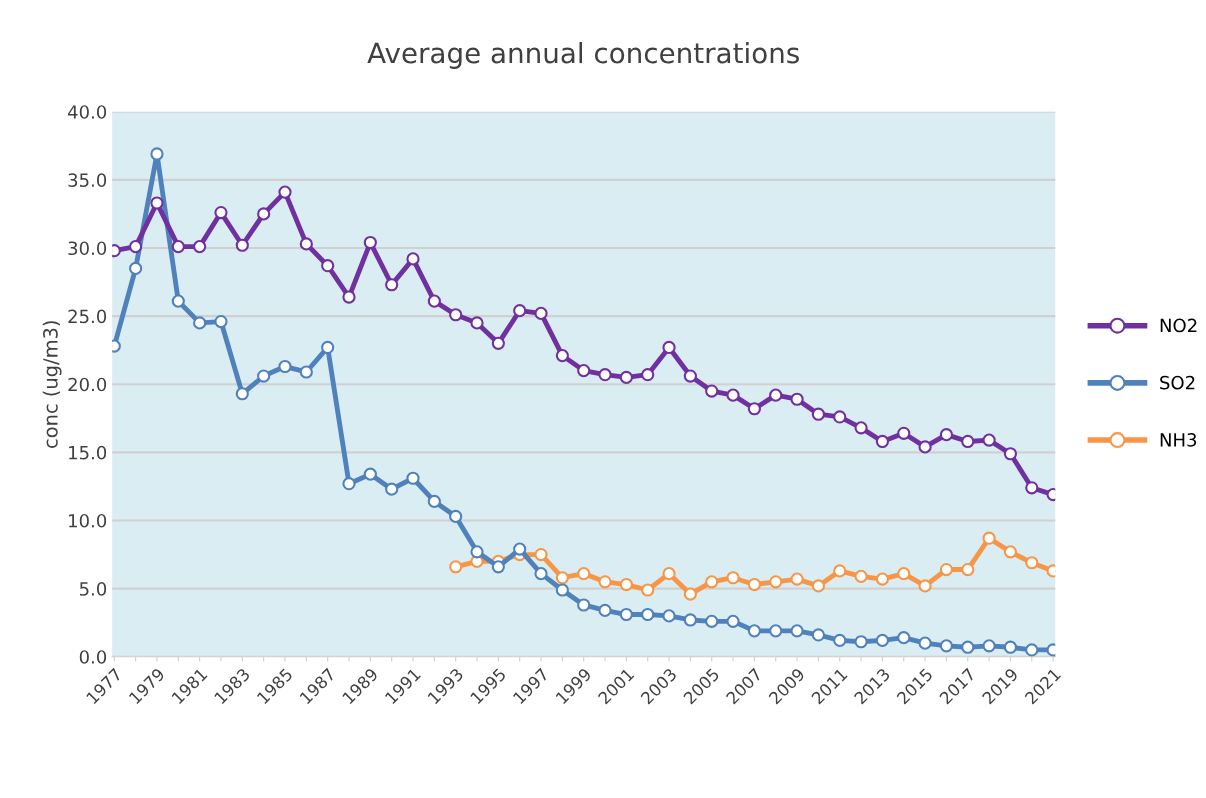 Image resolution: width=1206 pixels, height=798 pixels. Describe the element at coordinates (583, 55) in the screenshot. I see `chart-title: Average annual concentrations` at that location.